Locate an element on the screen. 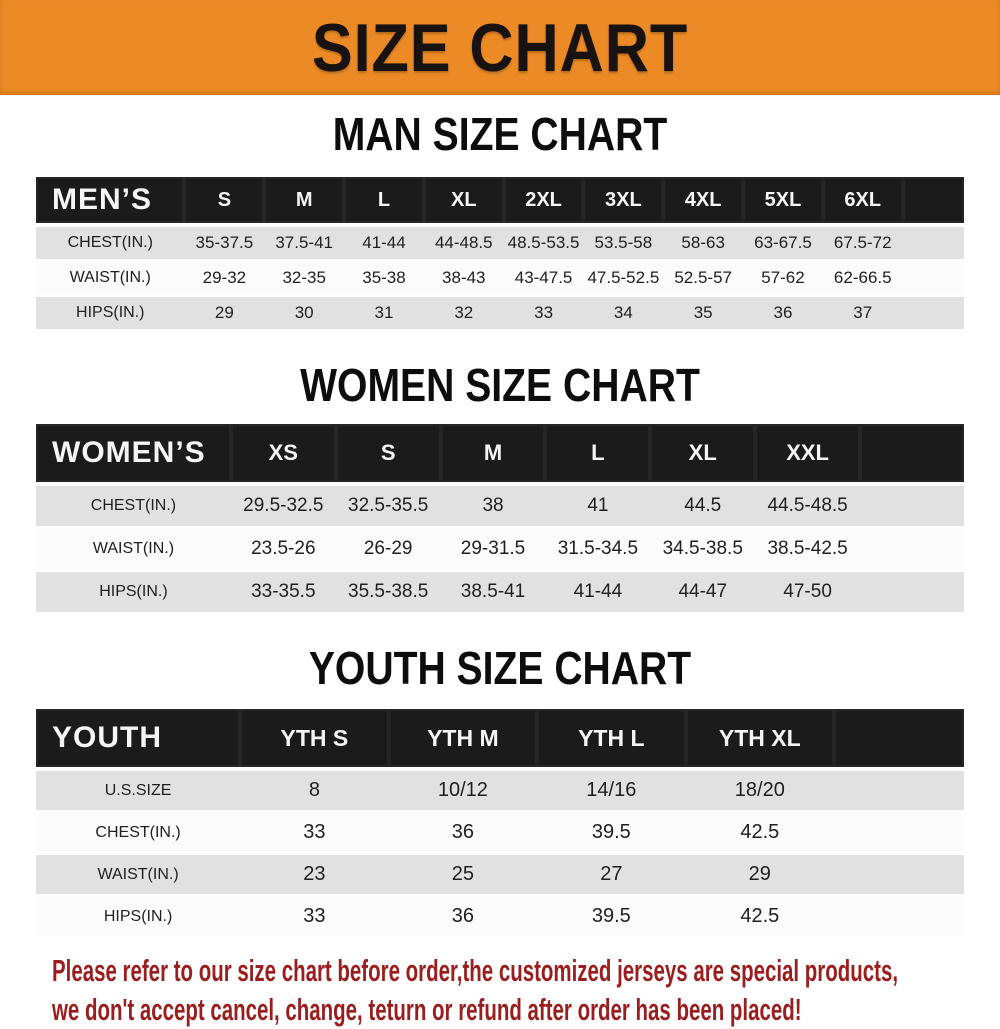 The height and width of the screenshot is (1029, 1000). column-header: YTH XL is located at coordinates (760, 740).